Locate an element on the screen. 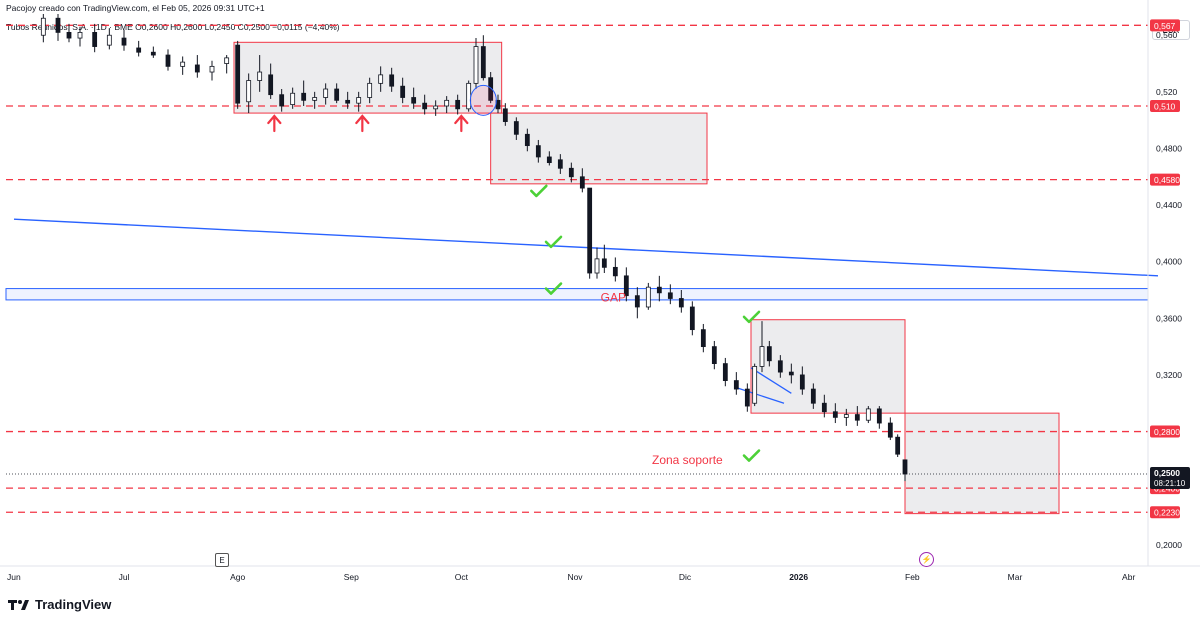 The image size is (1200, 625). y-tick-label: 0,3200 is located at coordinates (1169, 375).